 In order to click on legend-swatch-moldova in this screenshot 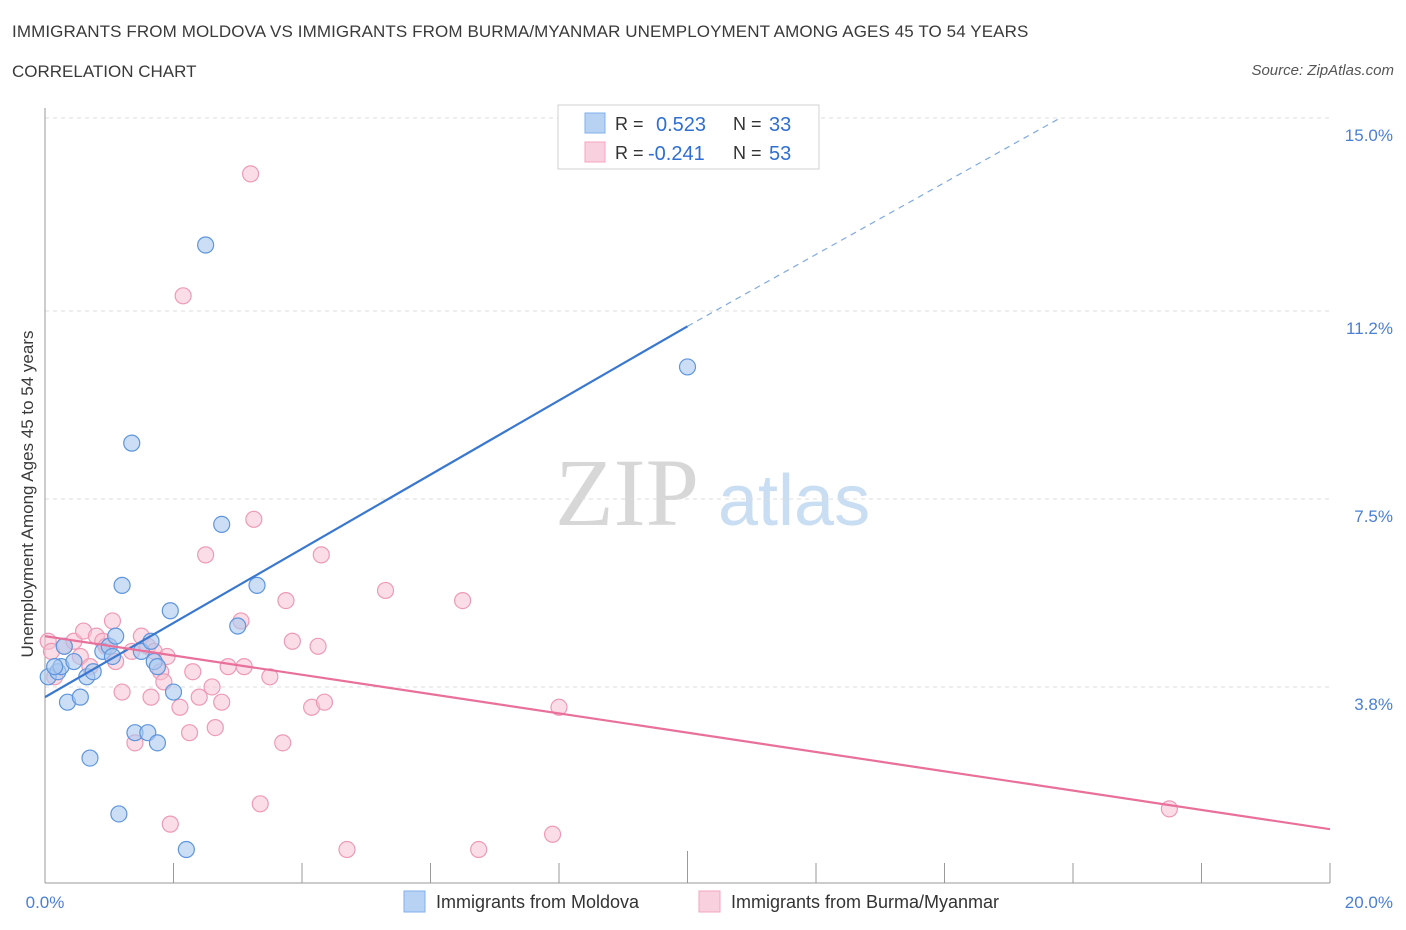, I will do `click(595, 123)`.